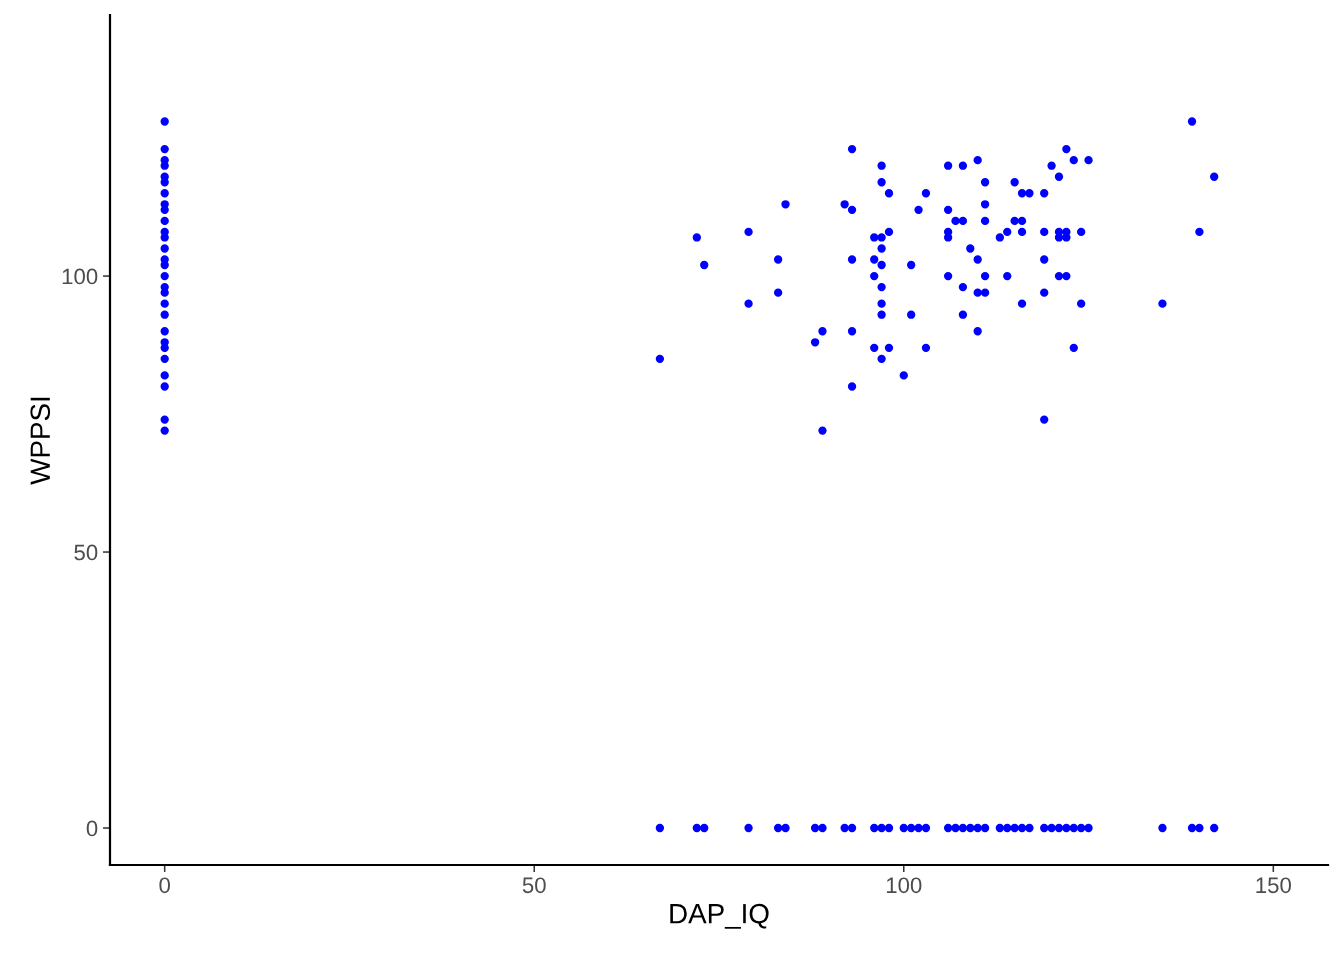 The image size is (1344, 960). Describe the element at coordinates (164, 885) in the screenshot. I see `x-tick-label: 0` at that location.